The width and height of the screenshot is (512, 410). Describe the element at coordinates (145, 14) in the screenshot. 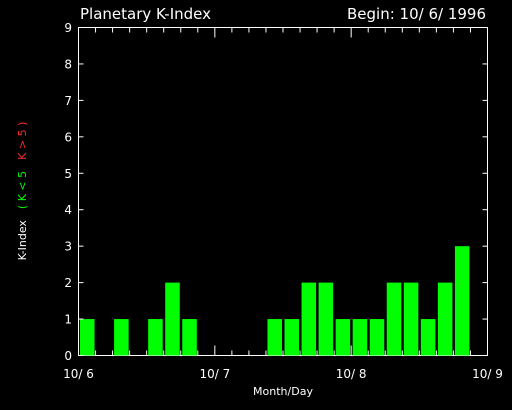

I see `chart-title: Planetary K-Index` at that location.